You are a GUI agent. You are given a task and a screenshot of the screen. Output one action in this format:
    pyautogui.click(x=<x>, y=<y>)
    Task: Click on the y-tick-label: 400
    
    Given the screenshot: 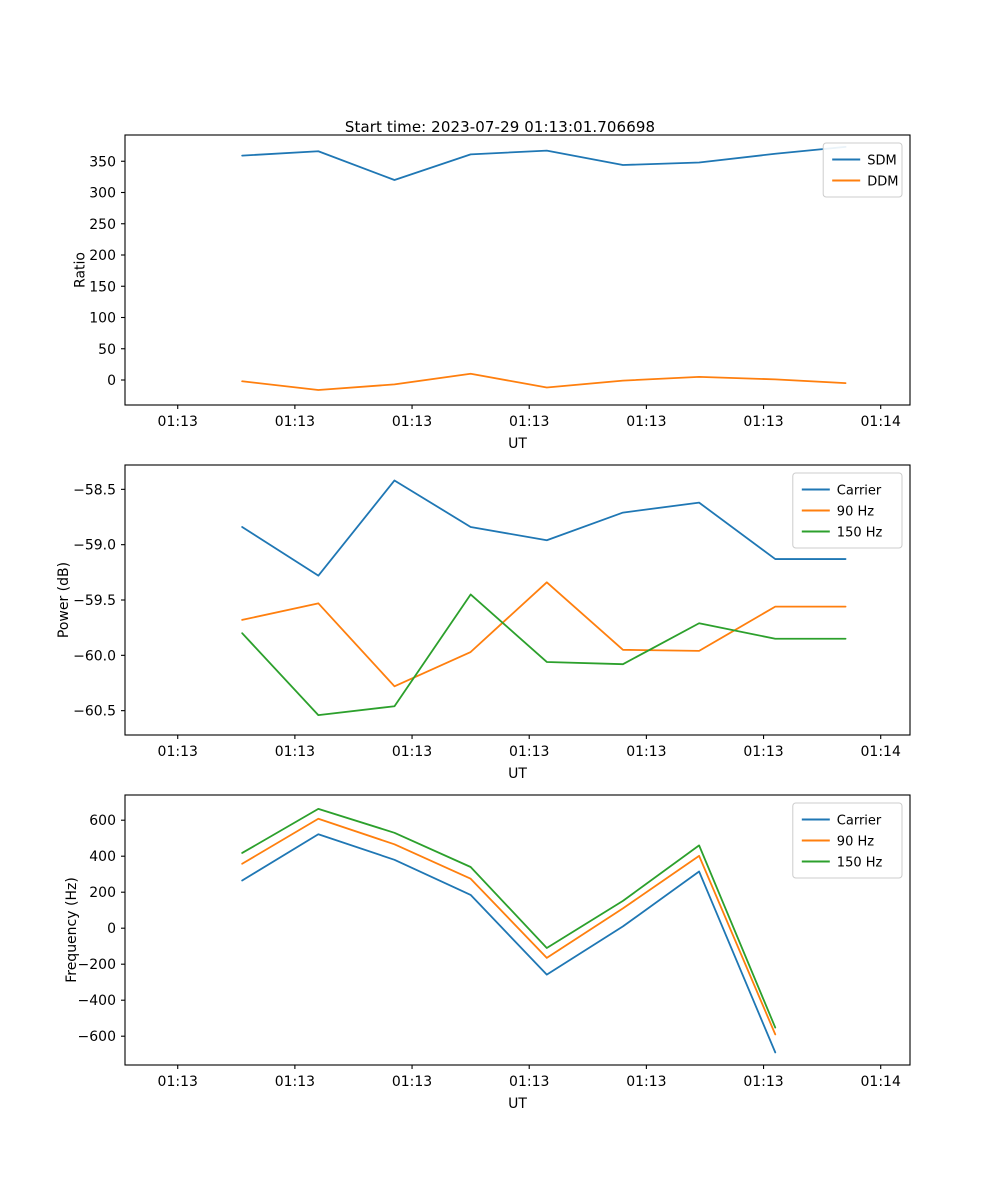 What is the action you would take?
    pyautogui.click(x=102, y=857)
    